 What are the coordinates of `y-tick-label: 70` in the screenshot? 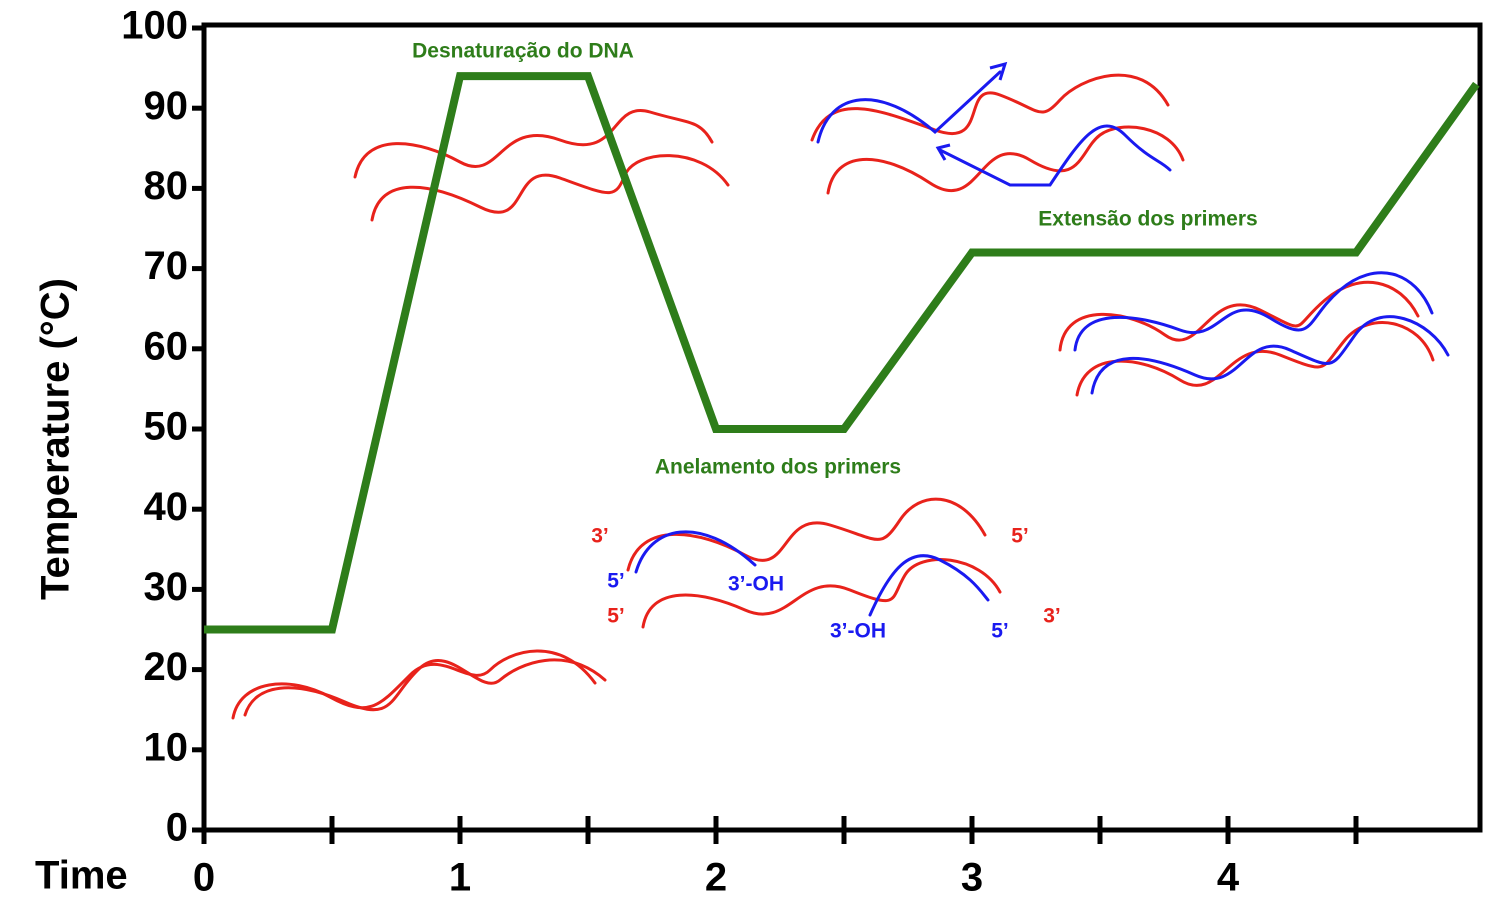 It's located at (166, 266).